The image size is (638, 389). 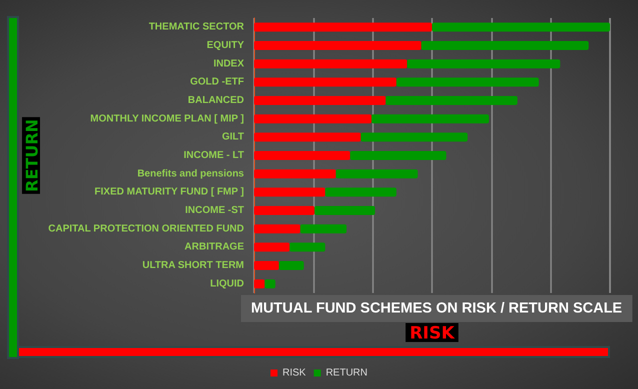 I want to click on text: MUTUAL FUND SCHEMES ON RISK / RETURN SCALE, so click(x=436, y=308).